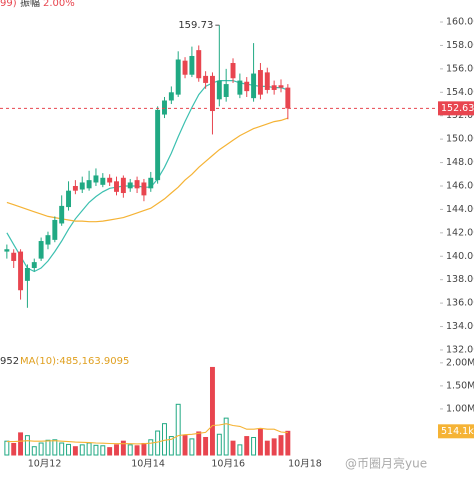 The width and height of the screenshot is (474, 477). Describe the element at coordinates (460, 22) in the screenshot. I see `y-tick-label: 160.00` at that location.